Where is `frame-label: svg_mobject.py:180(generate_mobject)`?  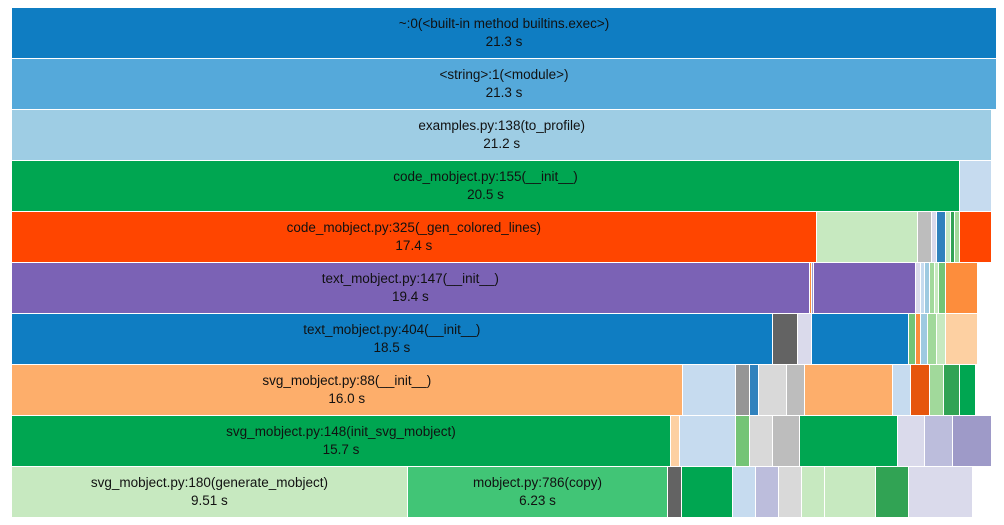 frame-label: svg_mobject.py:180(generate_mobject) is located at coordinates (209, 482).